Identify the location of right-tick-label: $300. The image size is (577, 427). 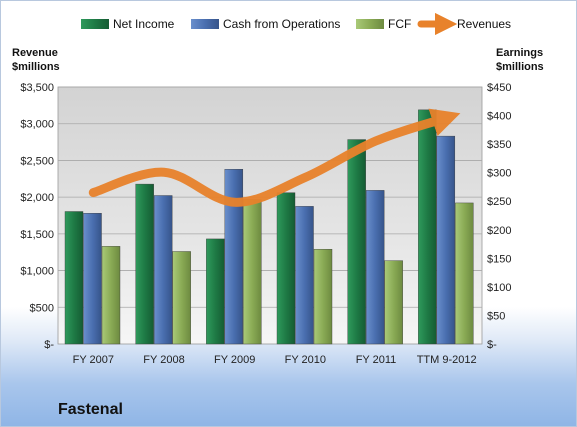
(499, 174).